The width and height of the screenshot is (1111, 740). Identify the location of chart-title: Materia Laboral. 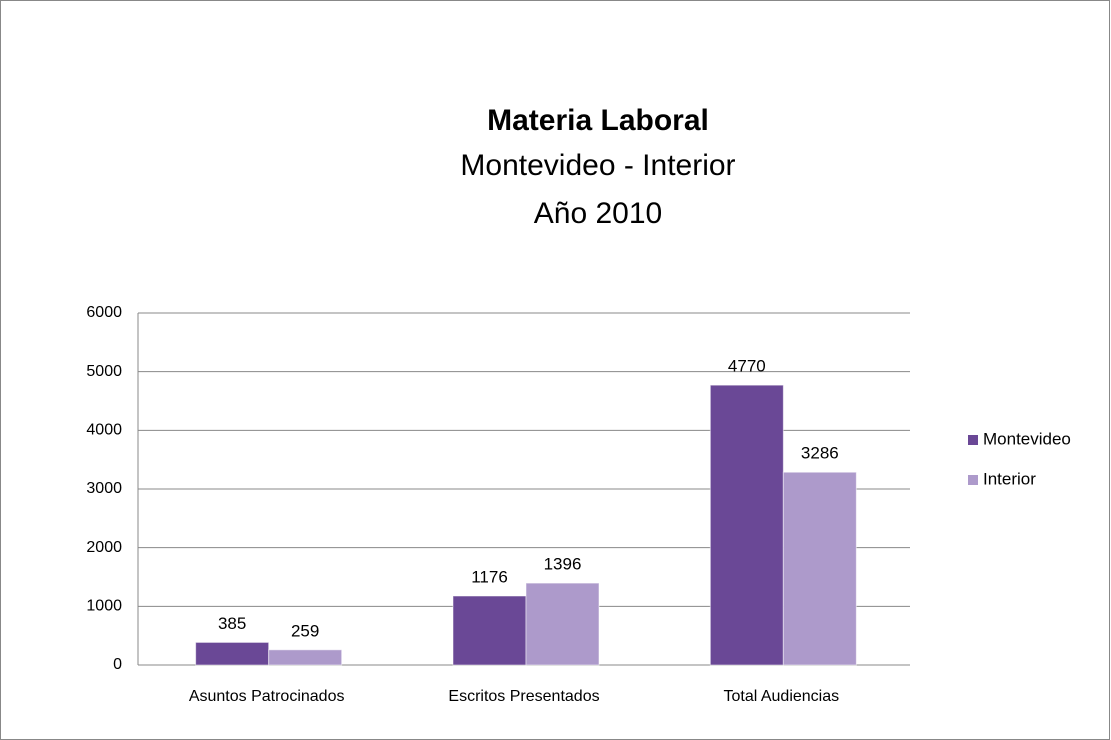
(598, 120).